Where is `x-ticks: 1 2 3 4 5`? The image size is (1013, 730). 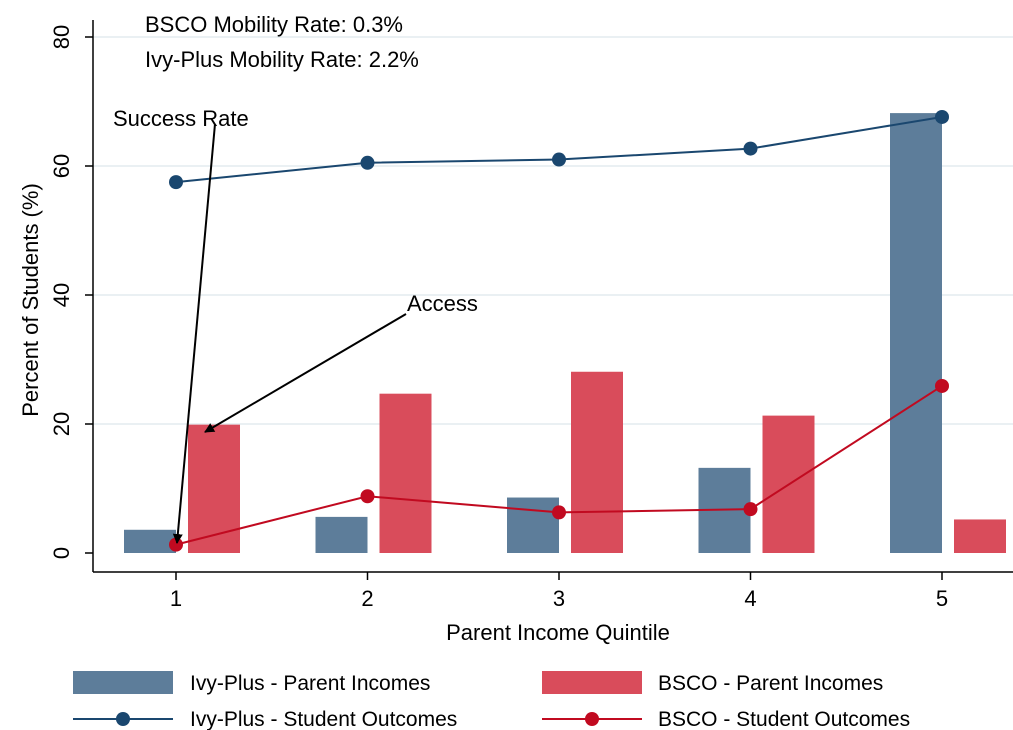 x-ticks: 1 2 3 4 5 is located at coordinates (559, 591).